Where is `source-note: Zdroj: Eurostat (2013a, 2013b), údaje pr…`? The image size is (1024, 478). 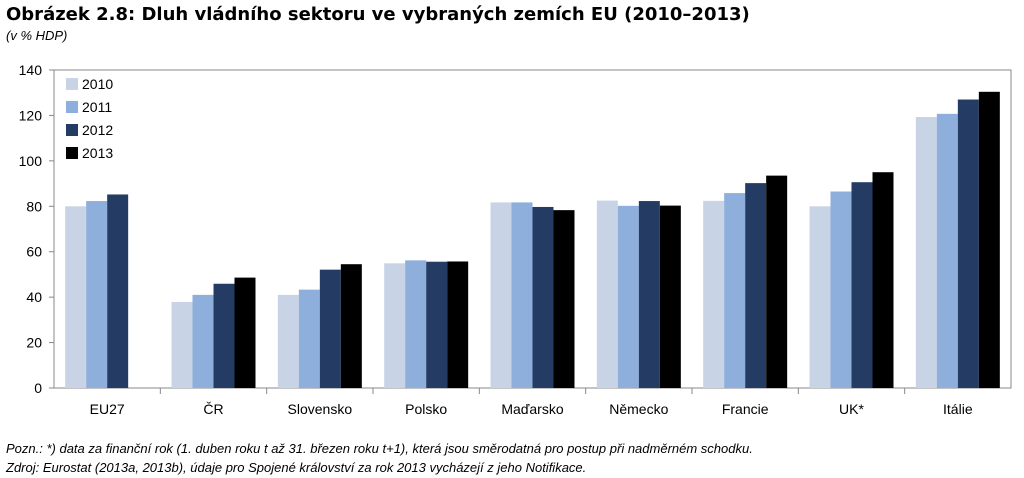 source-note: Zdroj: Eurostat (2013a, 2013b), údaje pr… is located at coordinates (296, 467).